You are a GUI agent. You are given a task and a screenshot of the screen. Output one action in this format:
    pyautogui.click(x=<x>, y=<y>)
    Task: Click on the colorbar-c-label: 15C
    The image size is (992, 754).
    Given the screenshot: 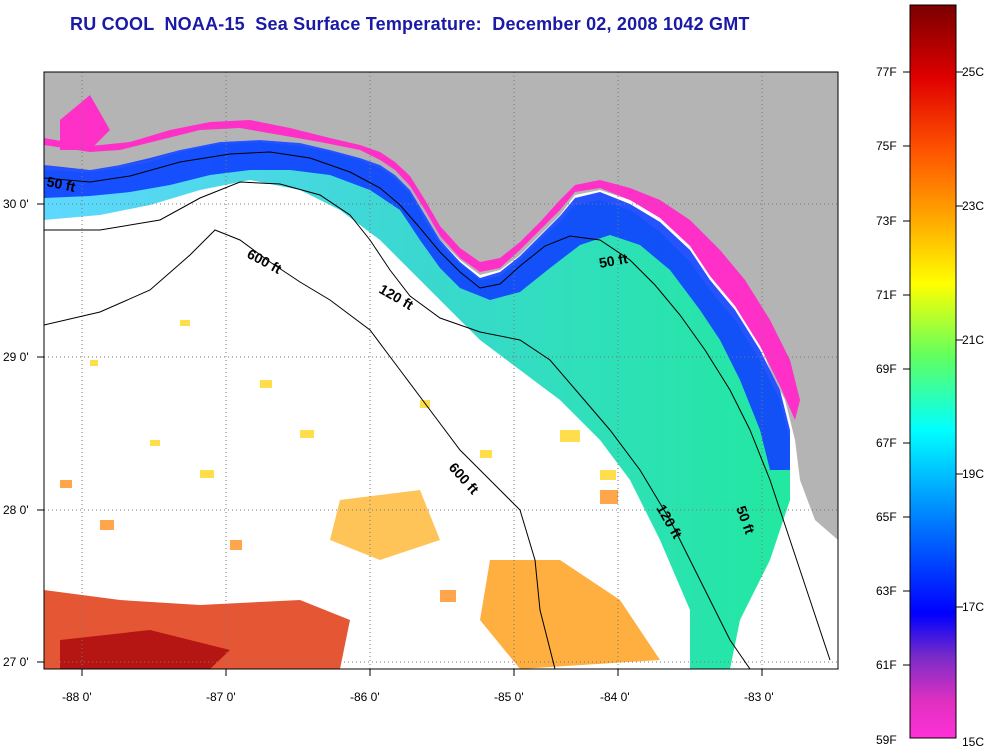 What is the action you would take?
    pyautogui.click(x=973, y=742)
    